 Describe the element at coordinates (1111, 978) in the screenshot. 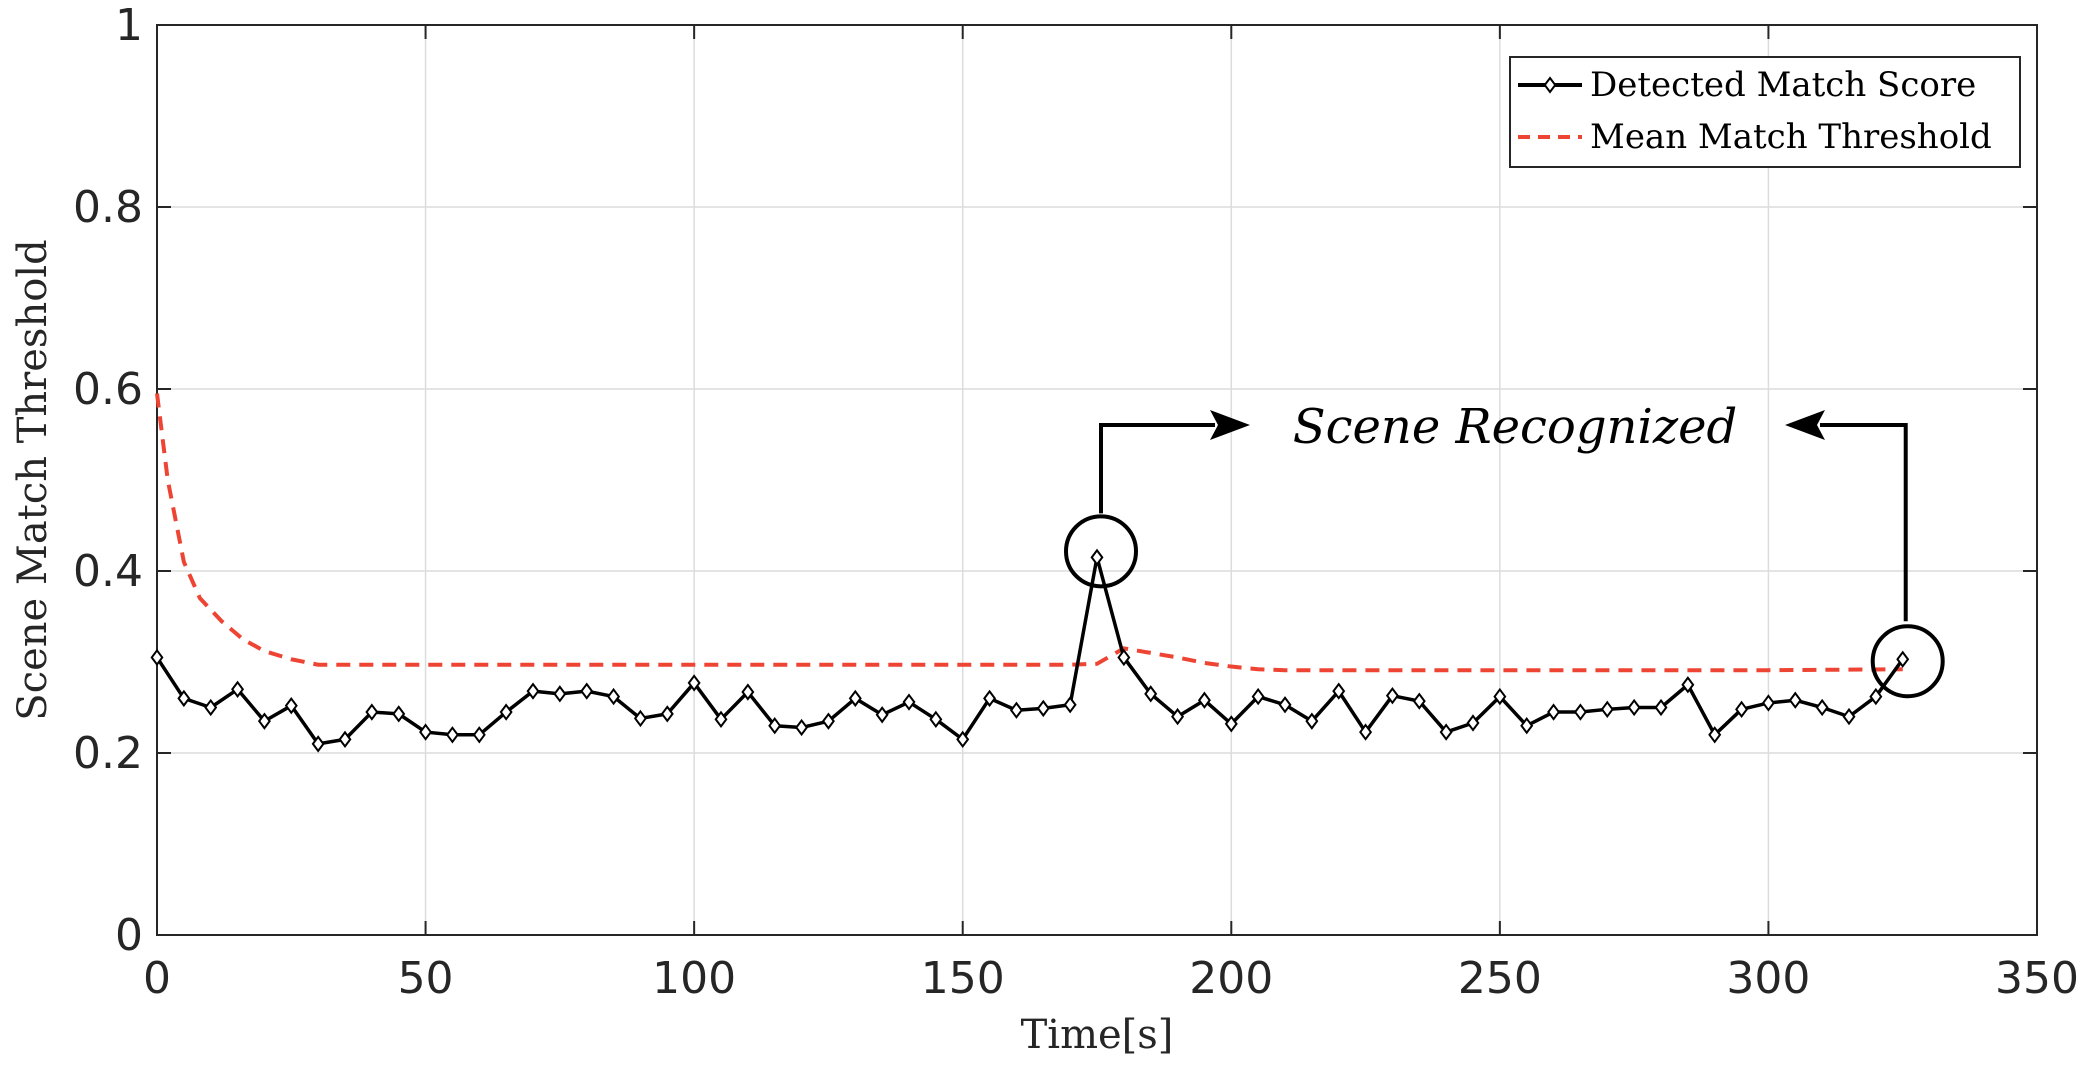

I see `x-tick-labels: 0 50 100 150 200 250 300 350` at that location.